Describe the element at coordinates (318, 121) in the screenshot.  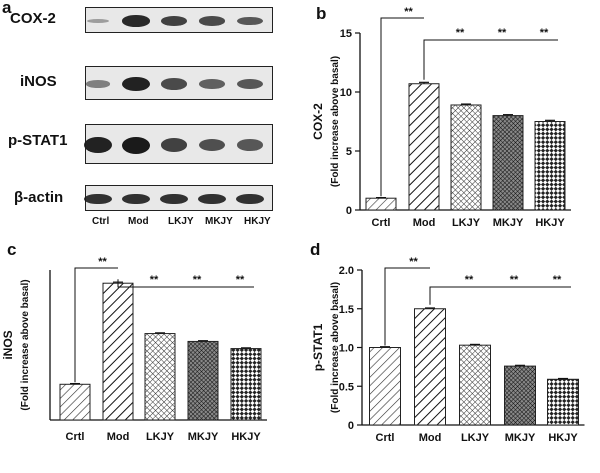
I see `chart-b-ylabel: COX-2` at that location.